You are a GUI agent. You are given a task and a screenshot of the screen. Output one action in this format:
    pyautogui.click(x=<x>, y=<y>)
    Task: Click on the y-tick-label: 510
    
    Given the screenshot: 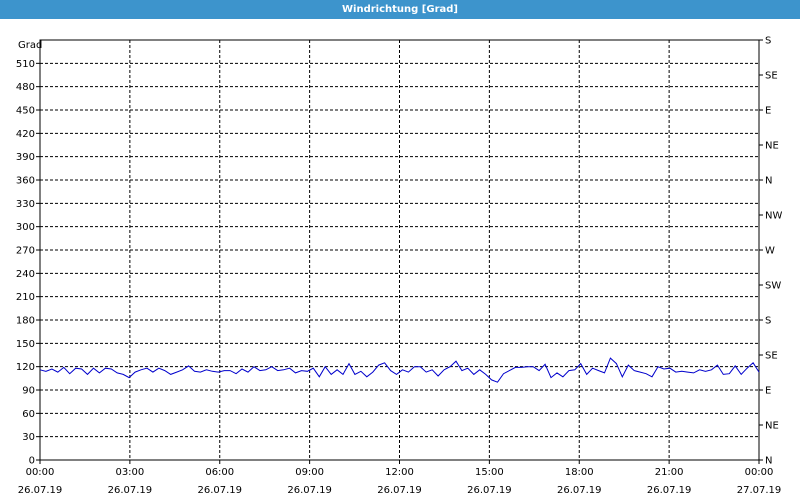 What is the action you would take?
    pyautogui.click(x=25, y=64)
    